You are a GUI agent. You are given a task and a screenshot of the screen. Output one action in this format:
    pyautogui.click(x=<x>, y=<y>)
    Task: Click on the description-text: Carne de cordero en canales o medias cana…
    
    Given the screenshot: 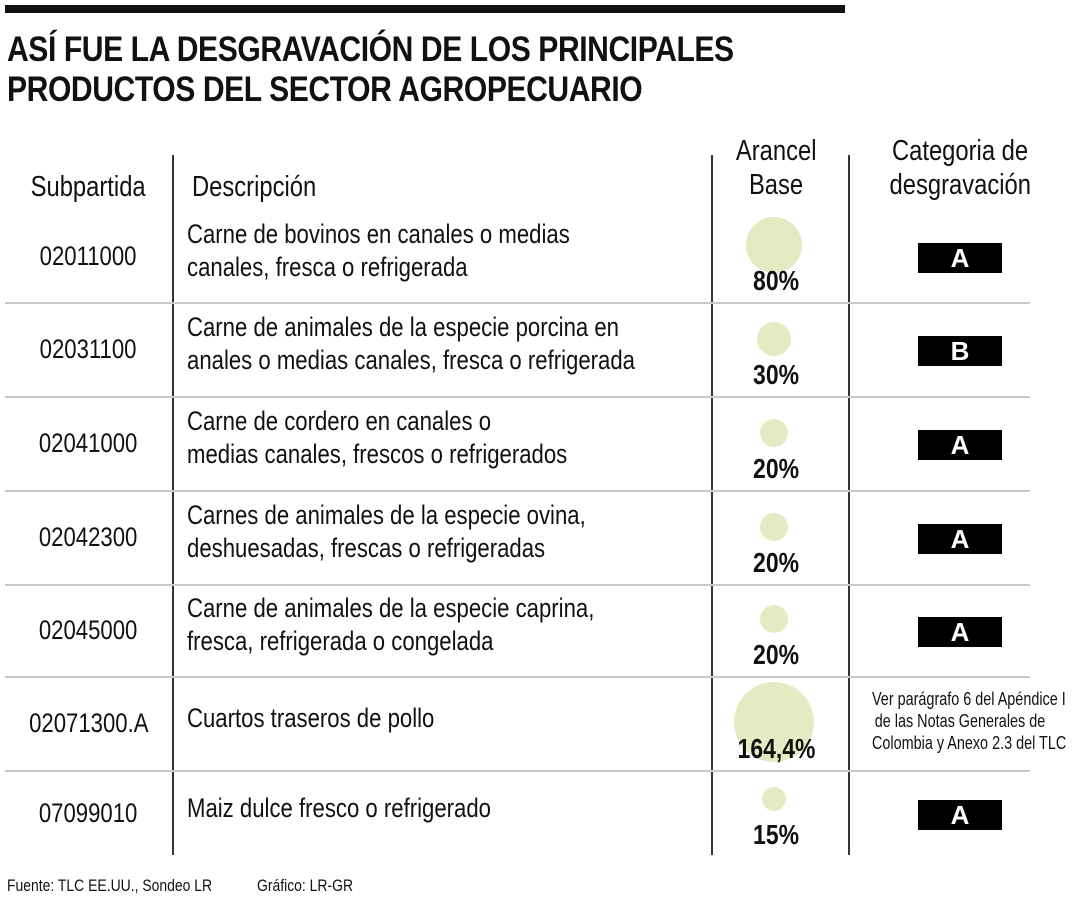 What is the action you would take?
    pyautogui.click(x=377, y=437)
    